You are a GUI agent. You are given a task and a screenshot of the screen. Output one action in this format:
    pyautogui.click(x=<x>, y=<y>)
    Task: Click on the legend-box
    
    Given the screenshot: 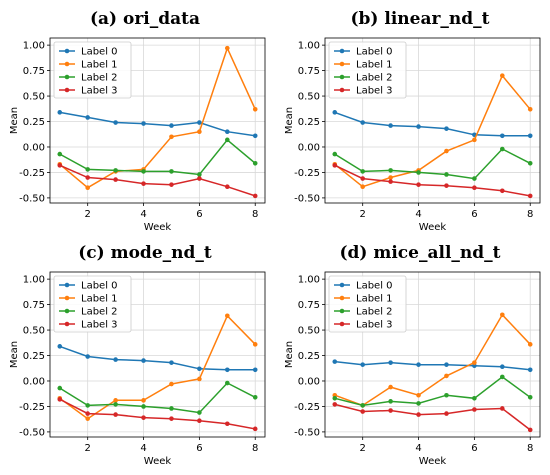 What is the action you would take?
    pyautogui.click(x=92, y=304)
    